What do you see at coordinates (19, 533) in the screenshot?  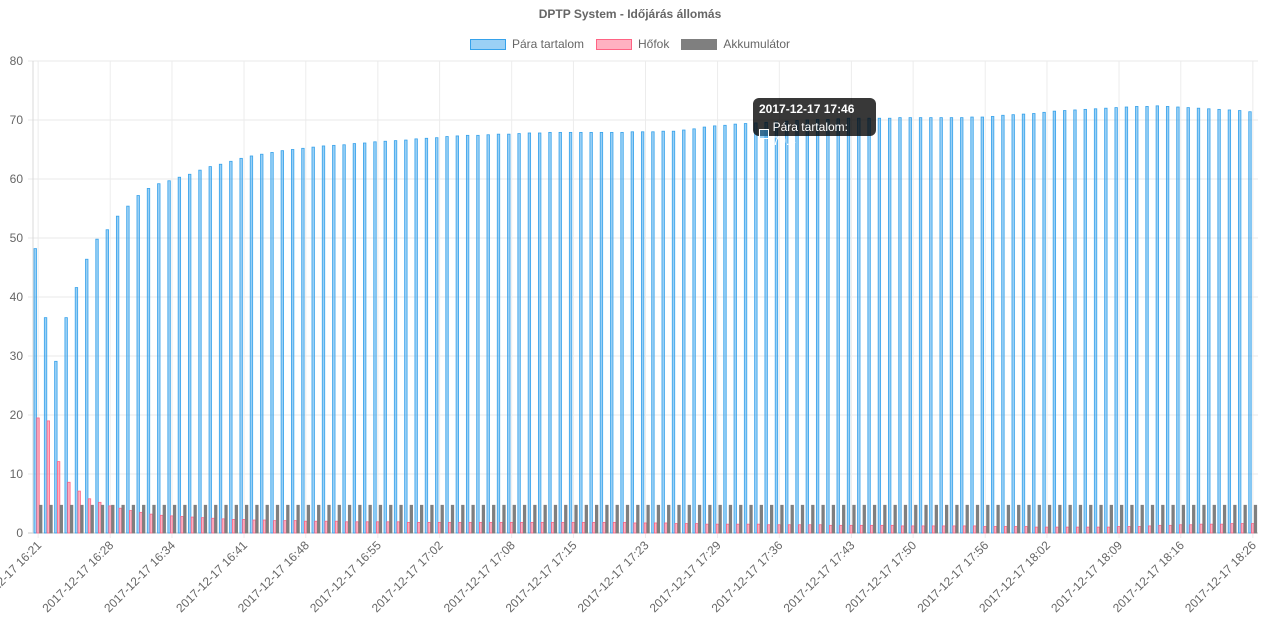 I see `y-tick-label: 0` at bounding box center [19, 533].